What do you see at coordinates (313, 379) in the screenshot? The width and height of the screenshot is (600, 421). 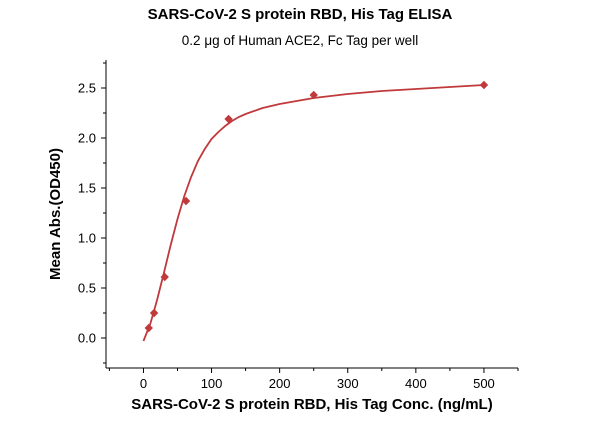 I see `x-axis-ticks: 0 100 200 300 400 500` at bounding box center [313, 379].